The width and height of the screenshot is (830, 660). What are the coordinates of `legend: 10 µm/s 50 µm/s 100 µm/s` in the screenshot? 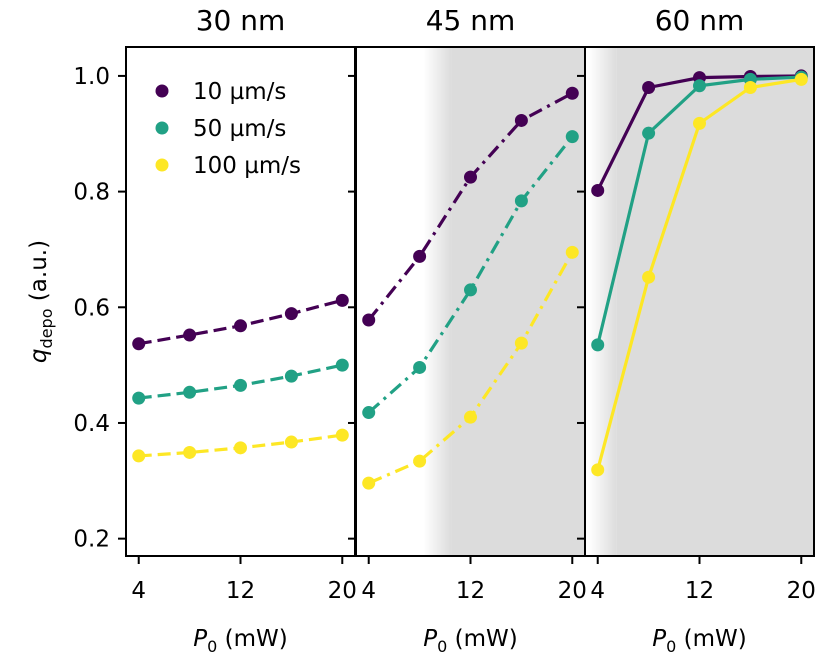 It's located at (228, 129).